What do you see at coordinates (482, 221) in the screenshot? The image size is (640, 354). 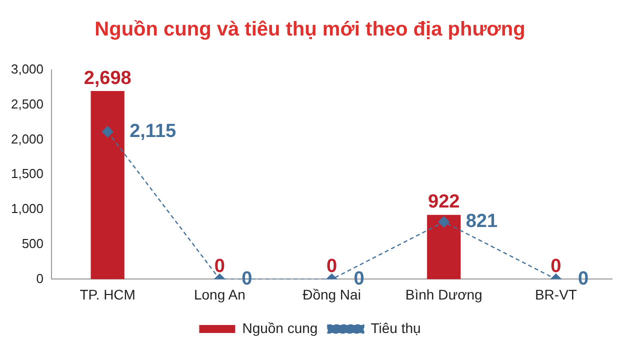 I see `data-label: 821` at bounding box center [482, 221].